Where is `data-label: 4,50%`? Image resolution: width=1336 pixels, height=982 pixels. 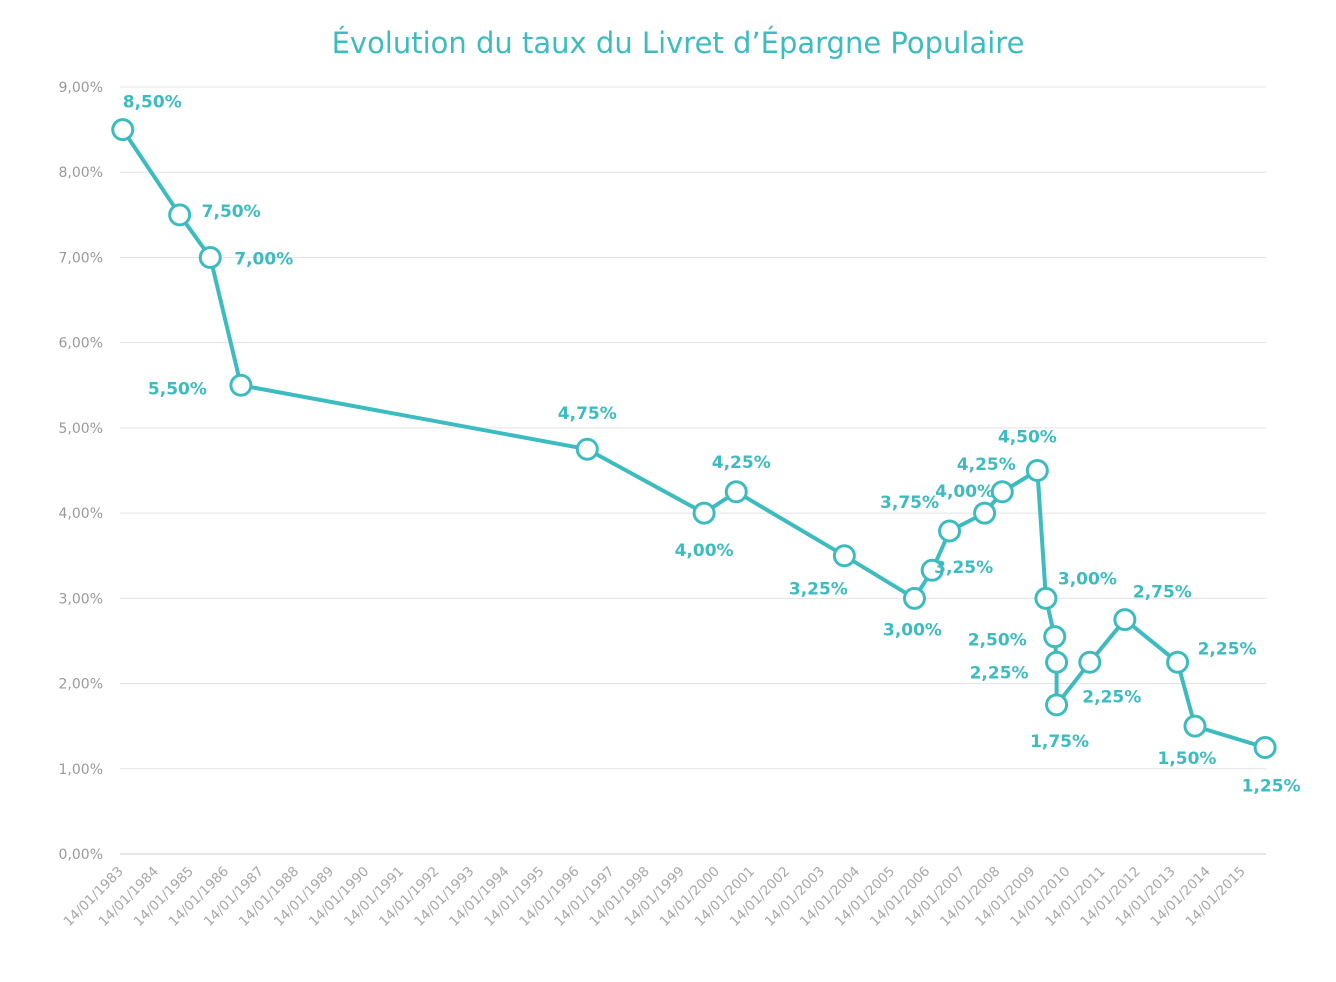 data-label: 4,50% is located at coordinates (1027, 438).